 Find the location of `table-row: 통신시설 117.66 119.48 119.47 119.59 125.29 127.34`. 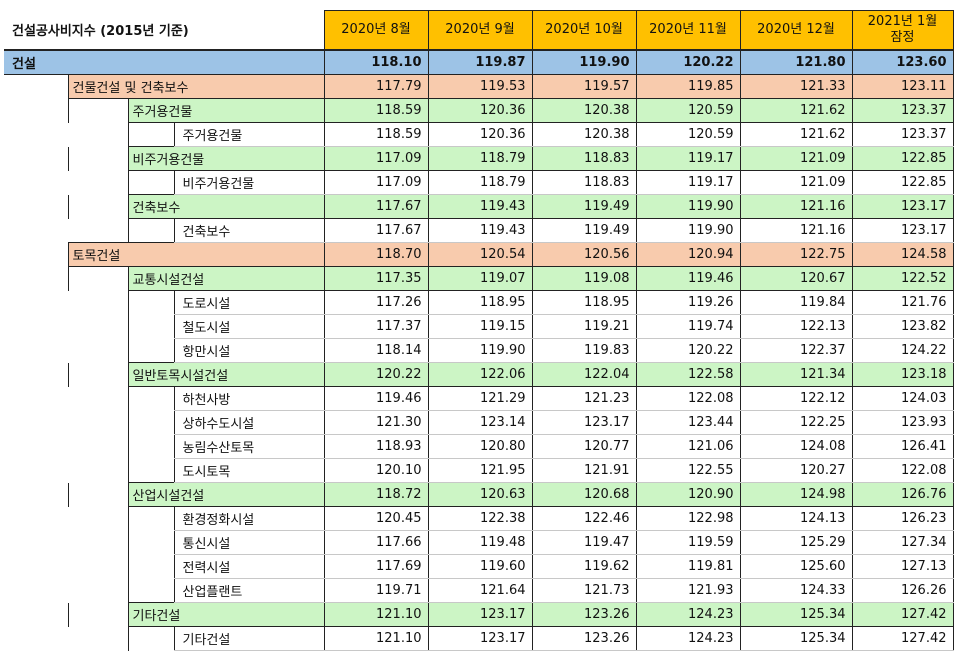

table-row: 통신시설 117.66 119.48 119.47 119.59 125.29 127.34 is located at coordinates (479, 542).